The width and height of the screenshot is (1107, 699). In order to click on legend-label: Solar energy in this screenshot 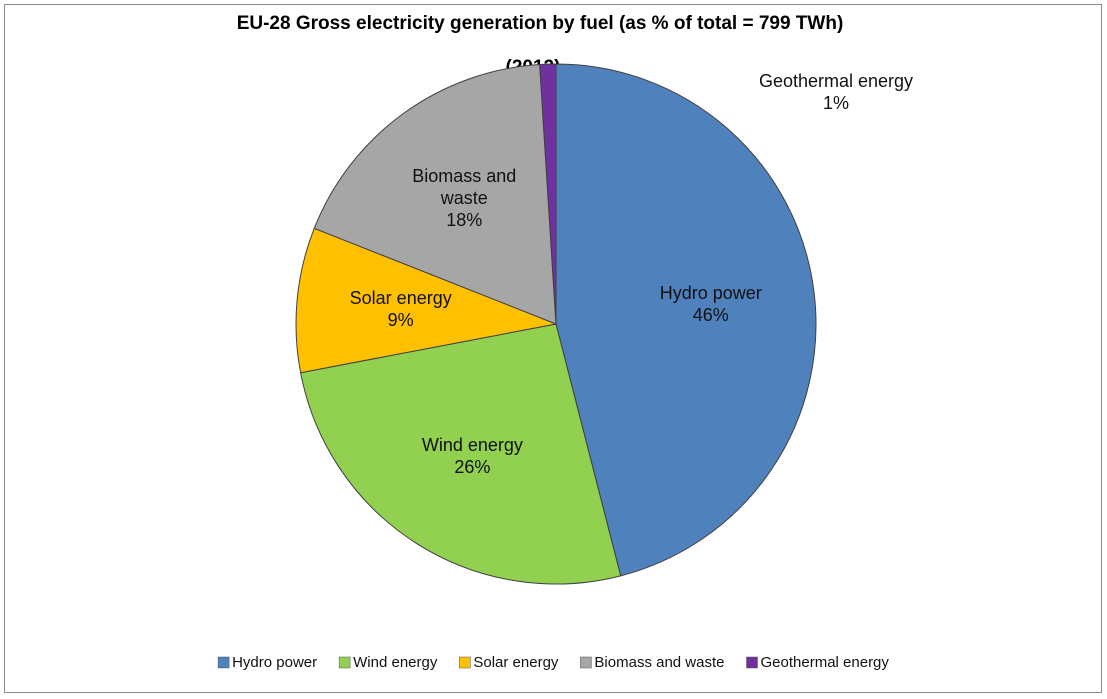, I will do `click(516, 662)`.